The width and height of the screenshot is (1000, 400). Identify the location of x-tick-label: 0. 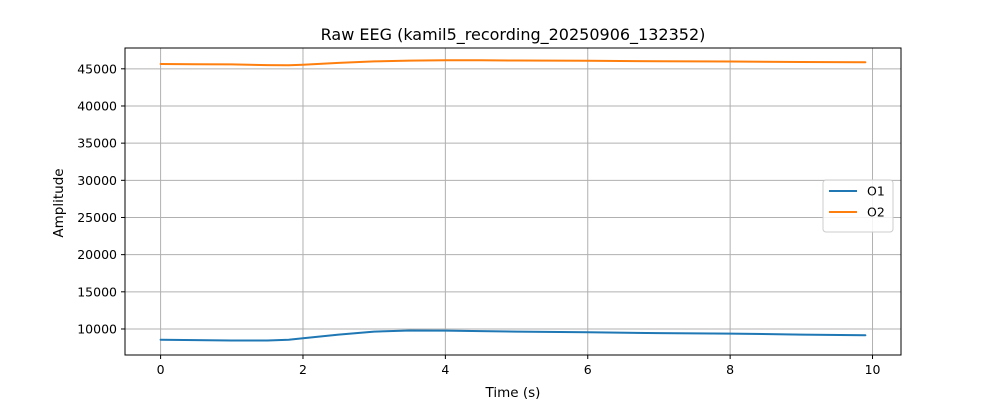
(161, 369).